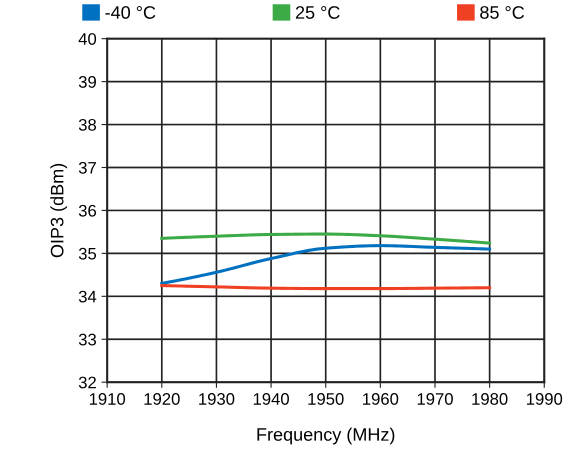 This screenshot has width=564, height=455. I want to click on y-tick-label: 34, so click(87, 296).